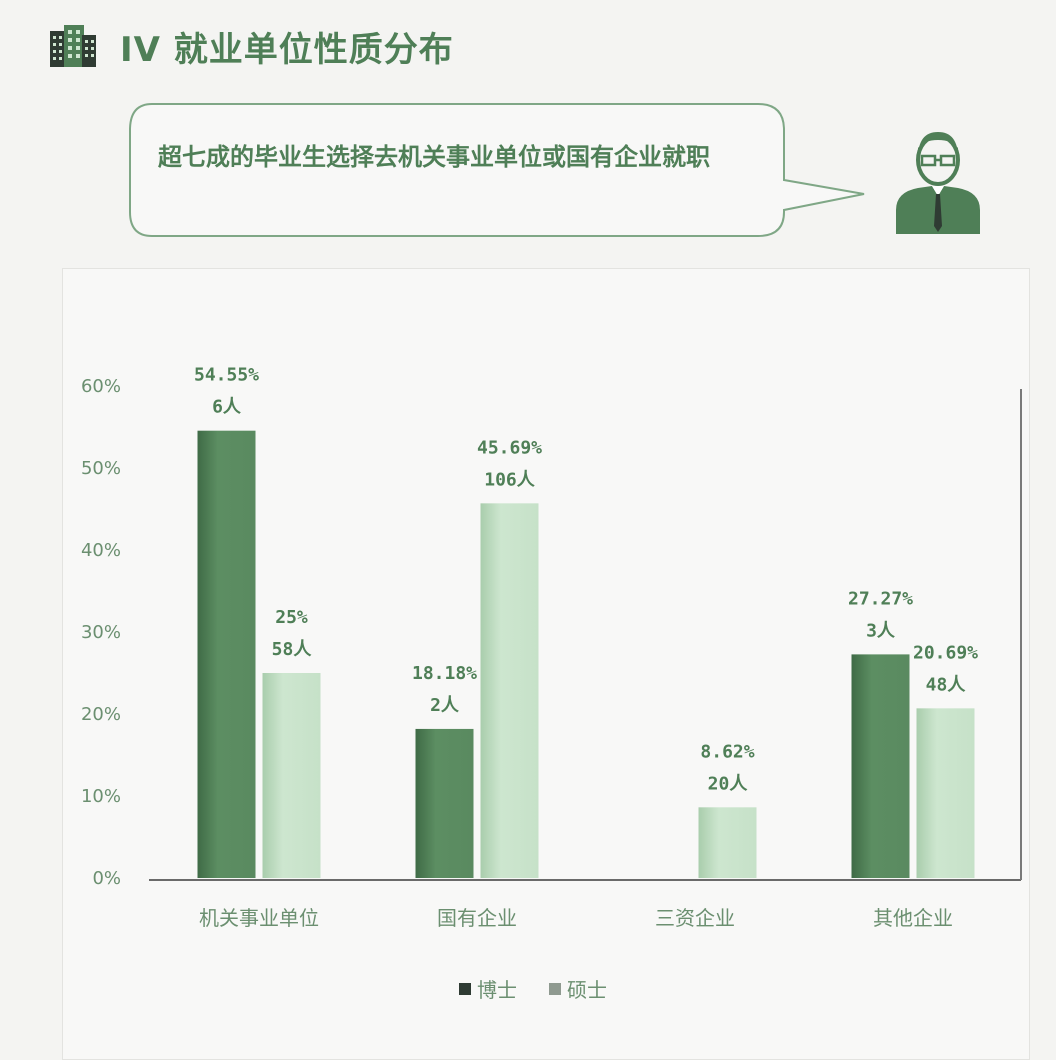 This screenshot has width=1056, height=1060. I want to click on legend-label: 硕士, so click(587, 990).